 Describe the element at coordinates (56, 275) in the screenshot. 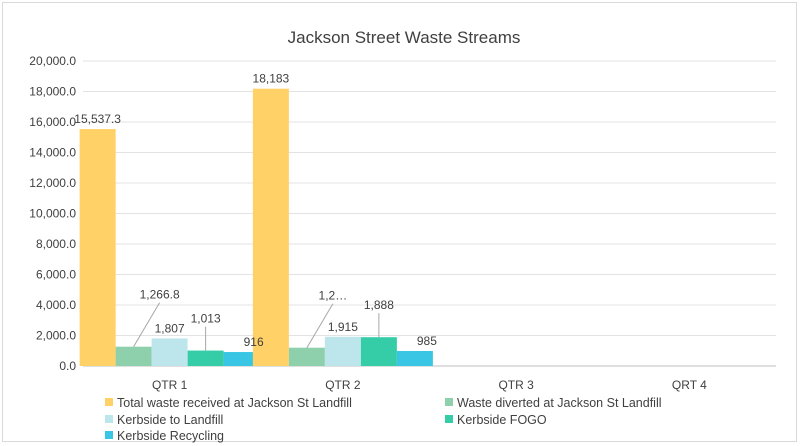

I see `y-tick-label: 6,000.0` at that location.